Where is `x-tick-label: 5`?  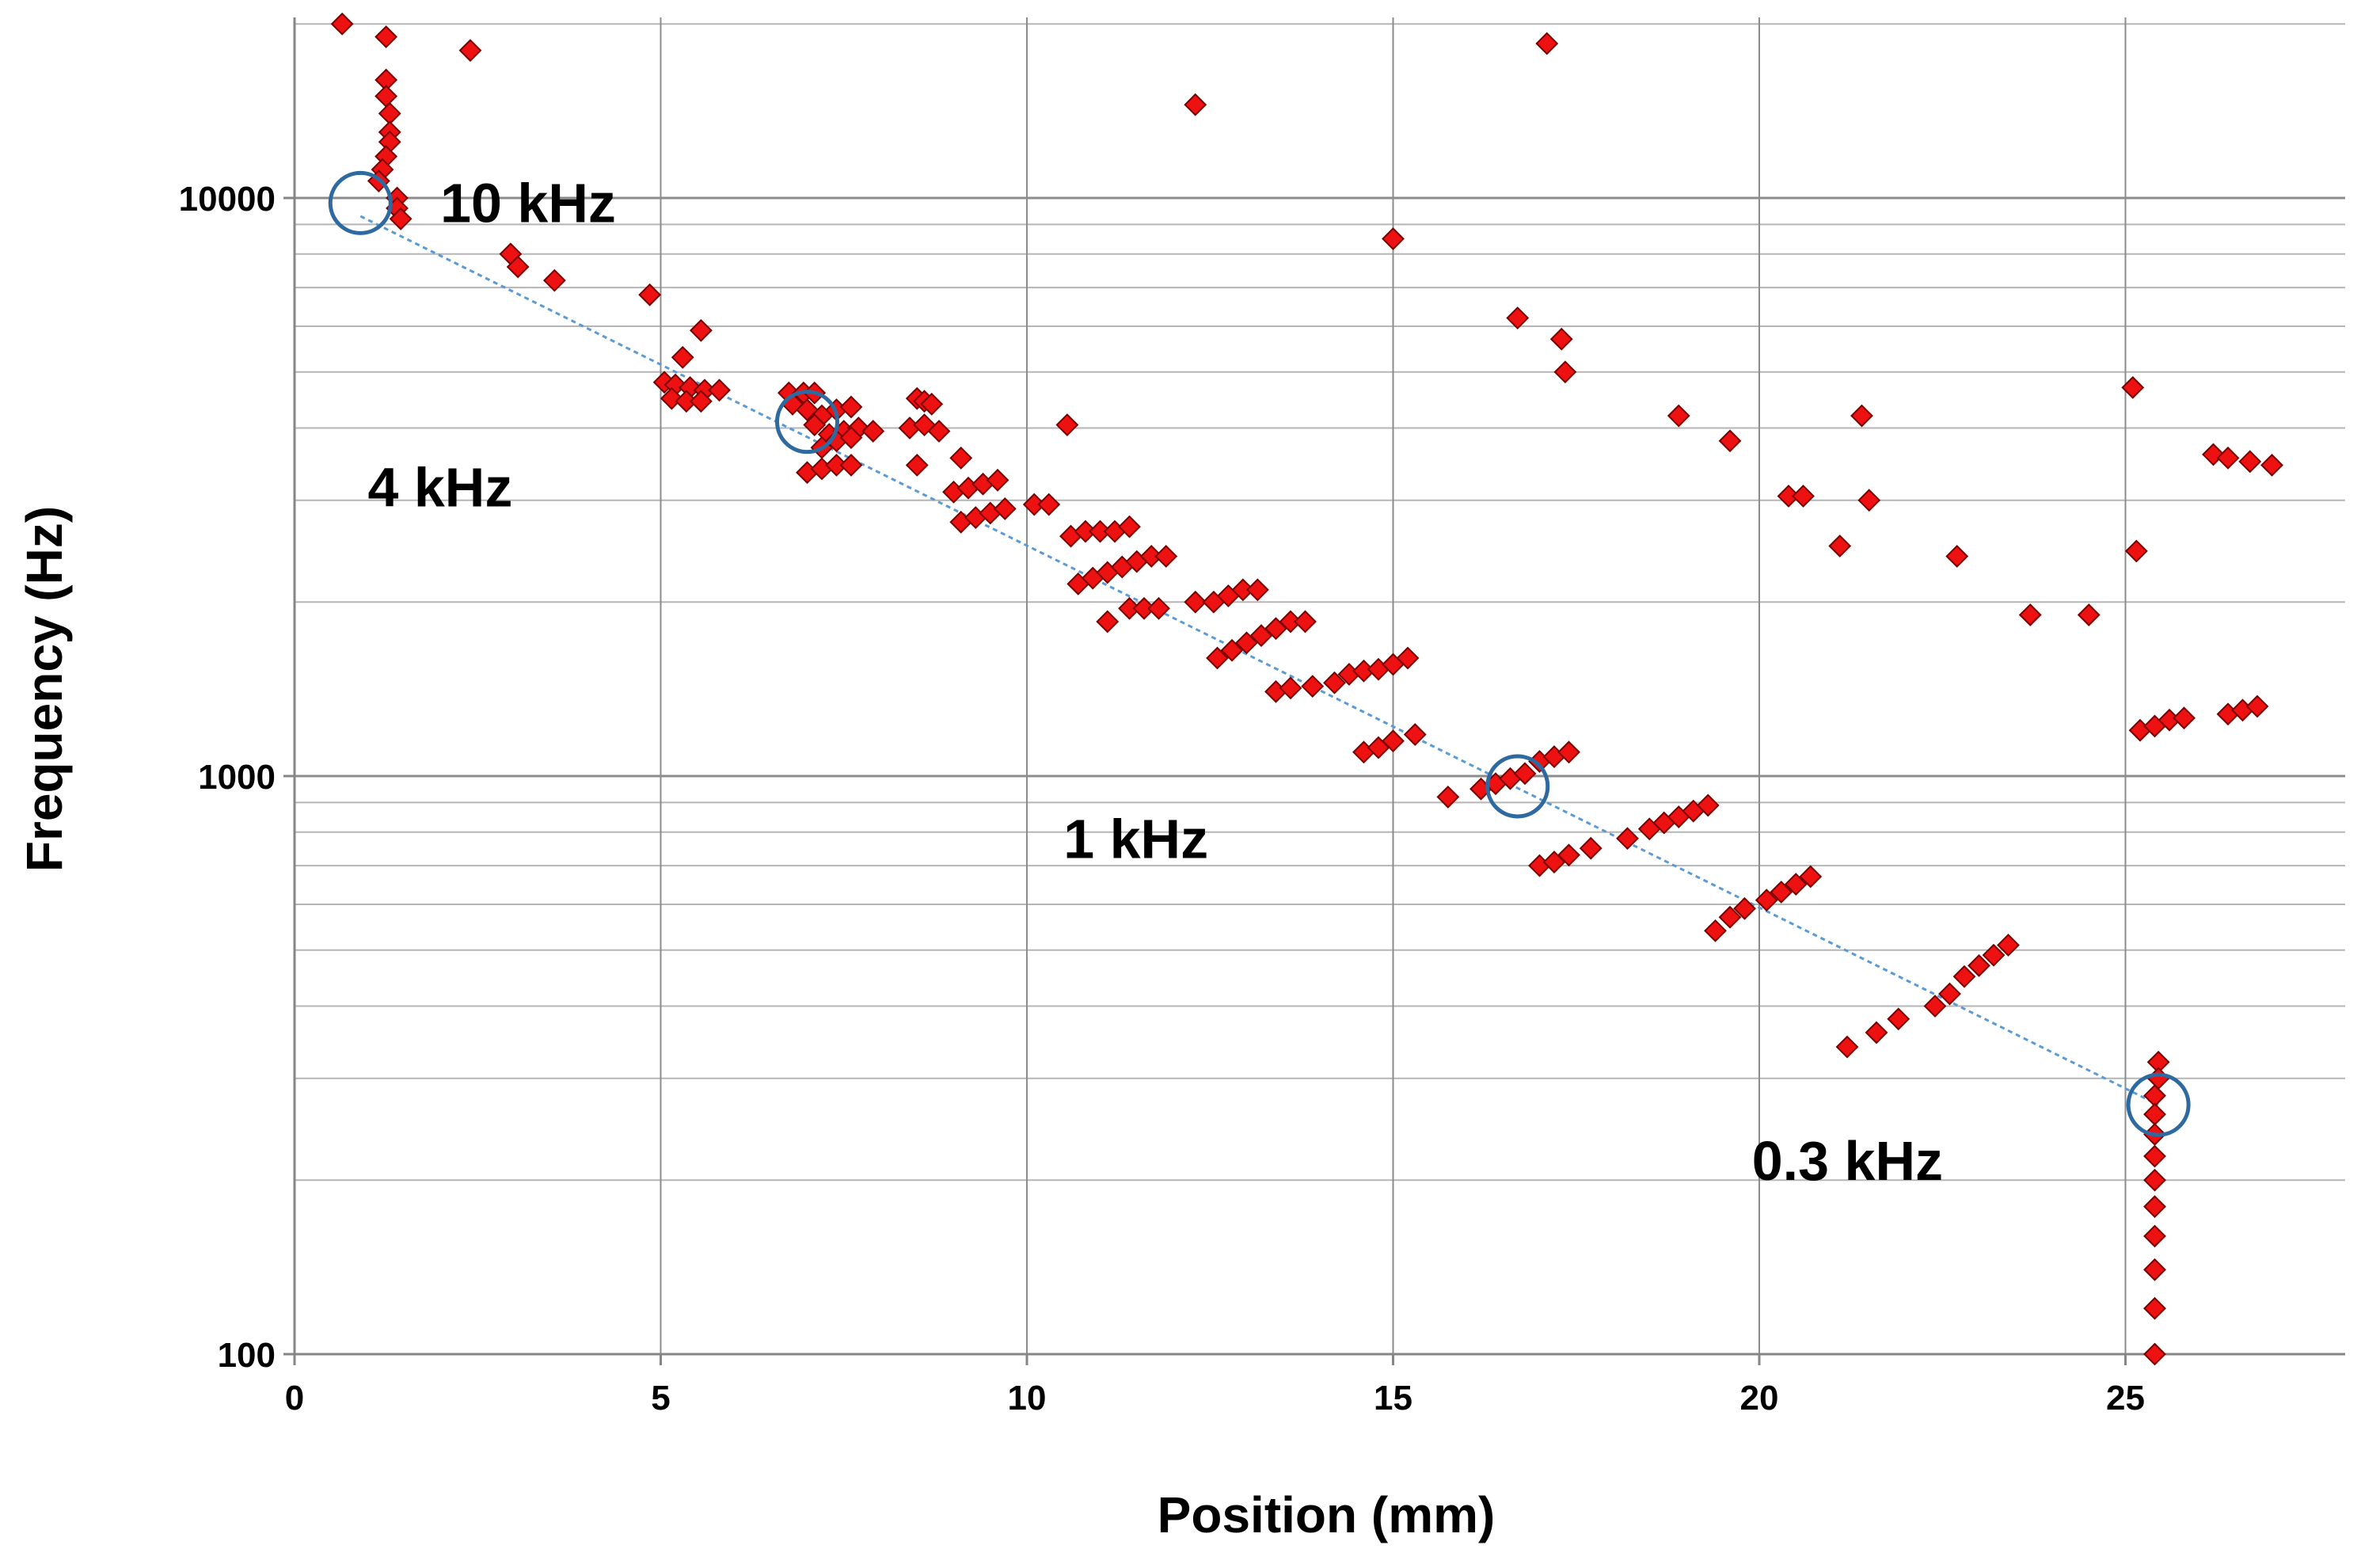
x-tick-label: 5 is located at coordinates (660, 1398).